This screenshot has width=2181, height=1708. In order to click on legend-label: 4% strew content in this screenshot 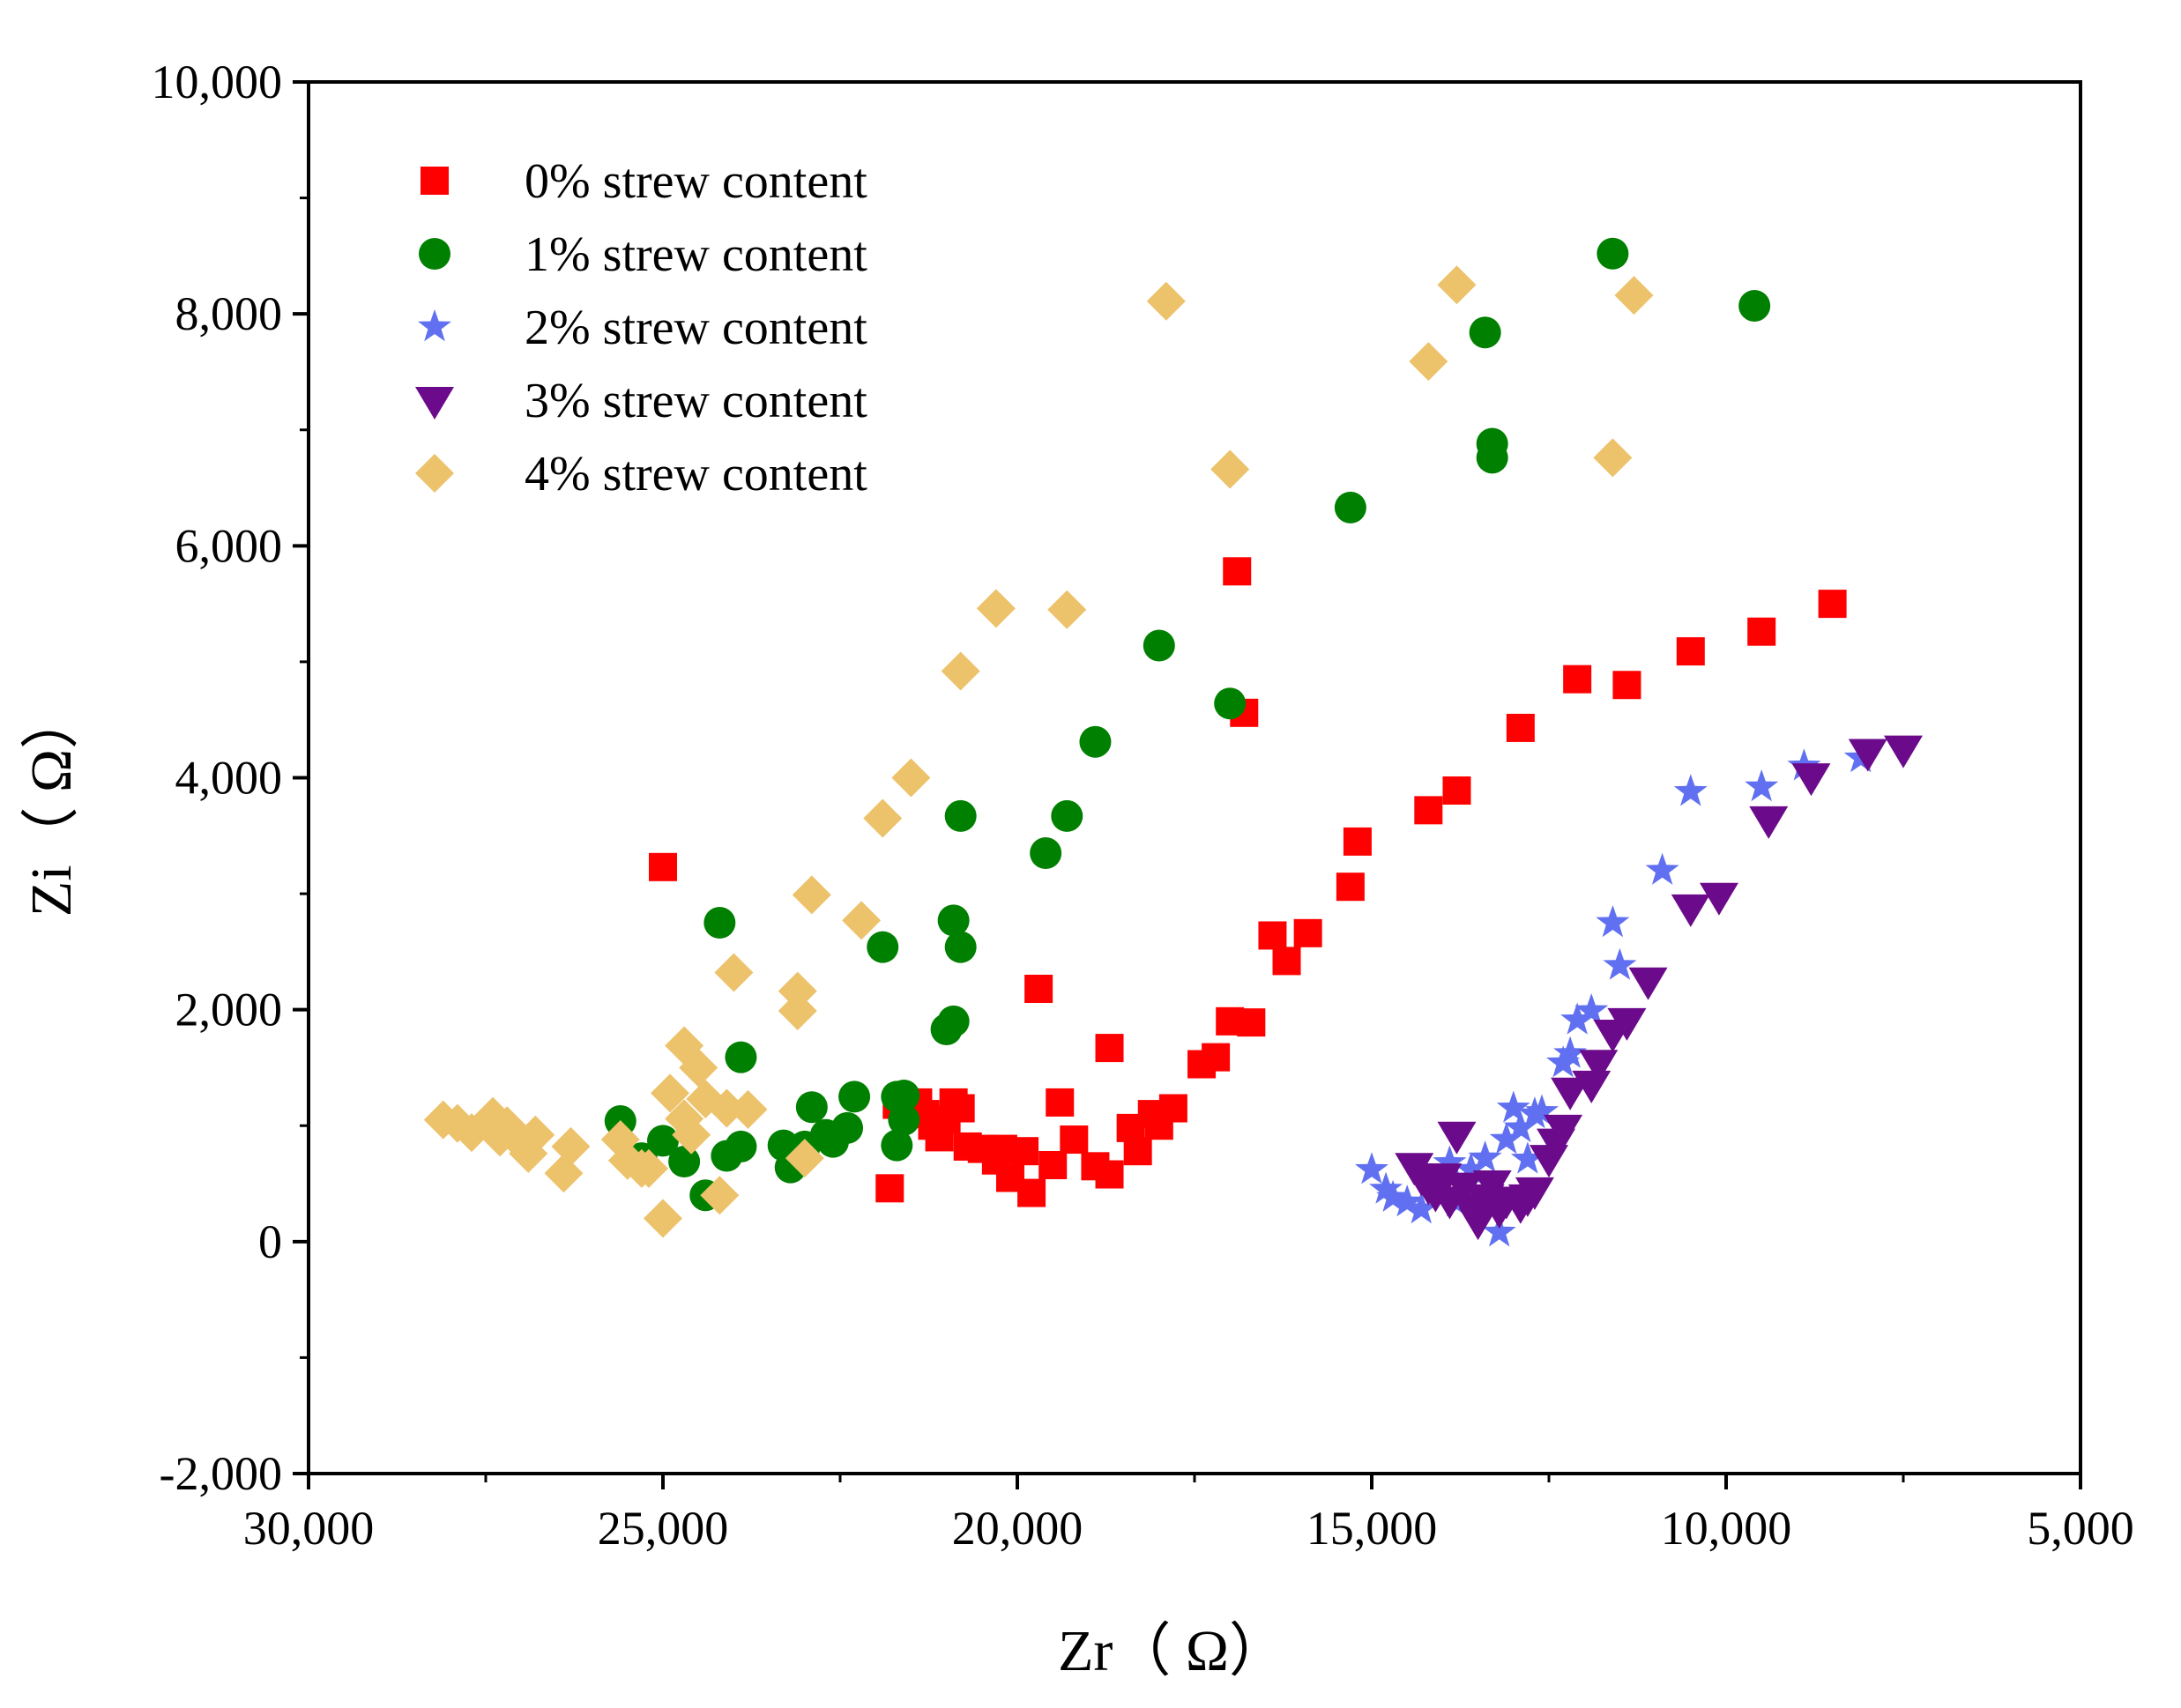, I will do `click(696, 474)`.